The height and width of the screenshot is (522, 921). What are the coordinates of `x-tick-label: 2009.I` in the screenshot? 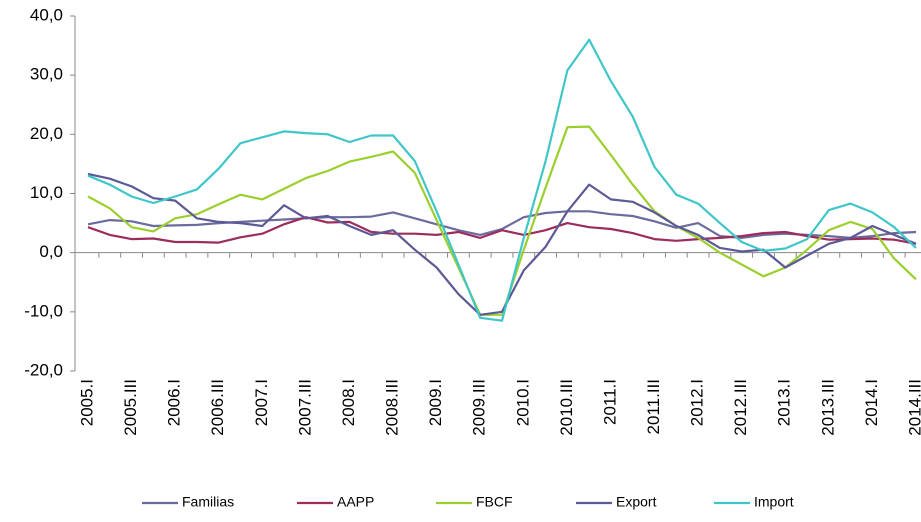 It's located at (435, 402).